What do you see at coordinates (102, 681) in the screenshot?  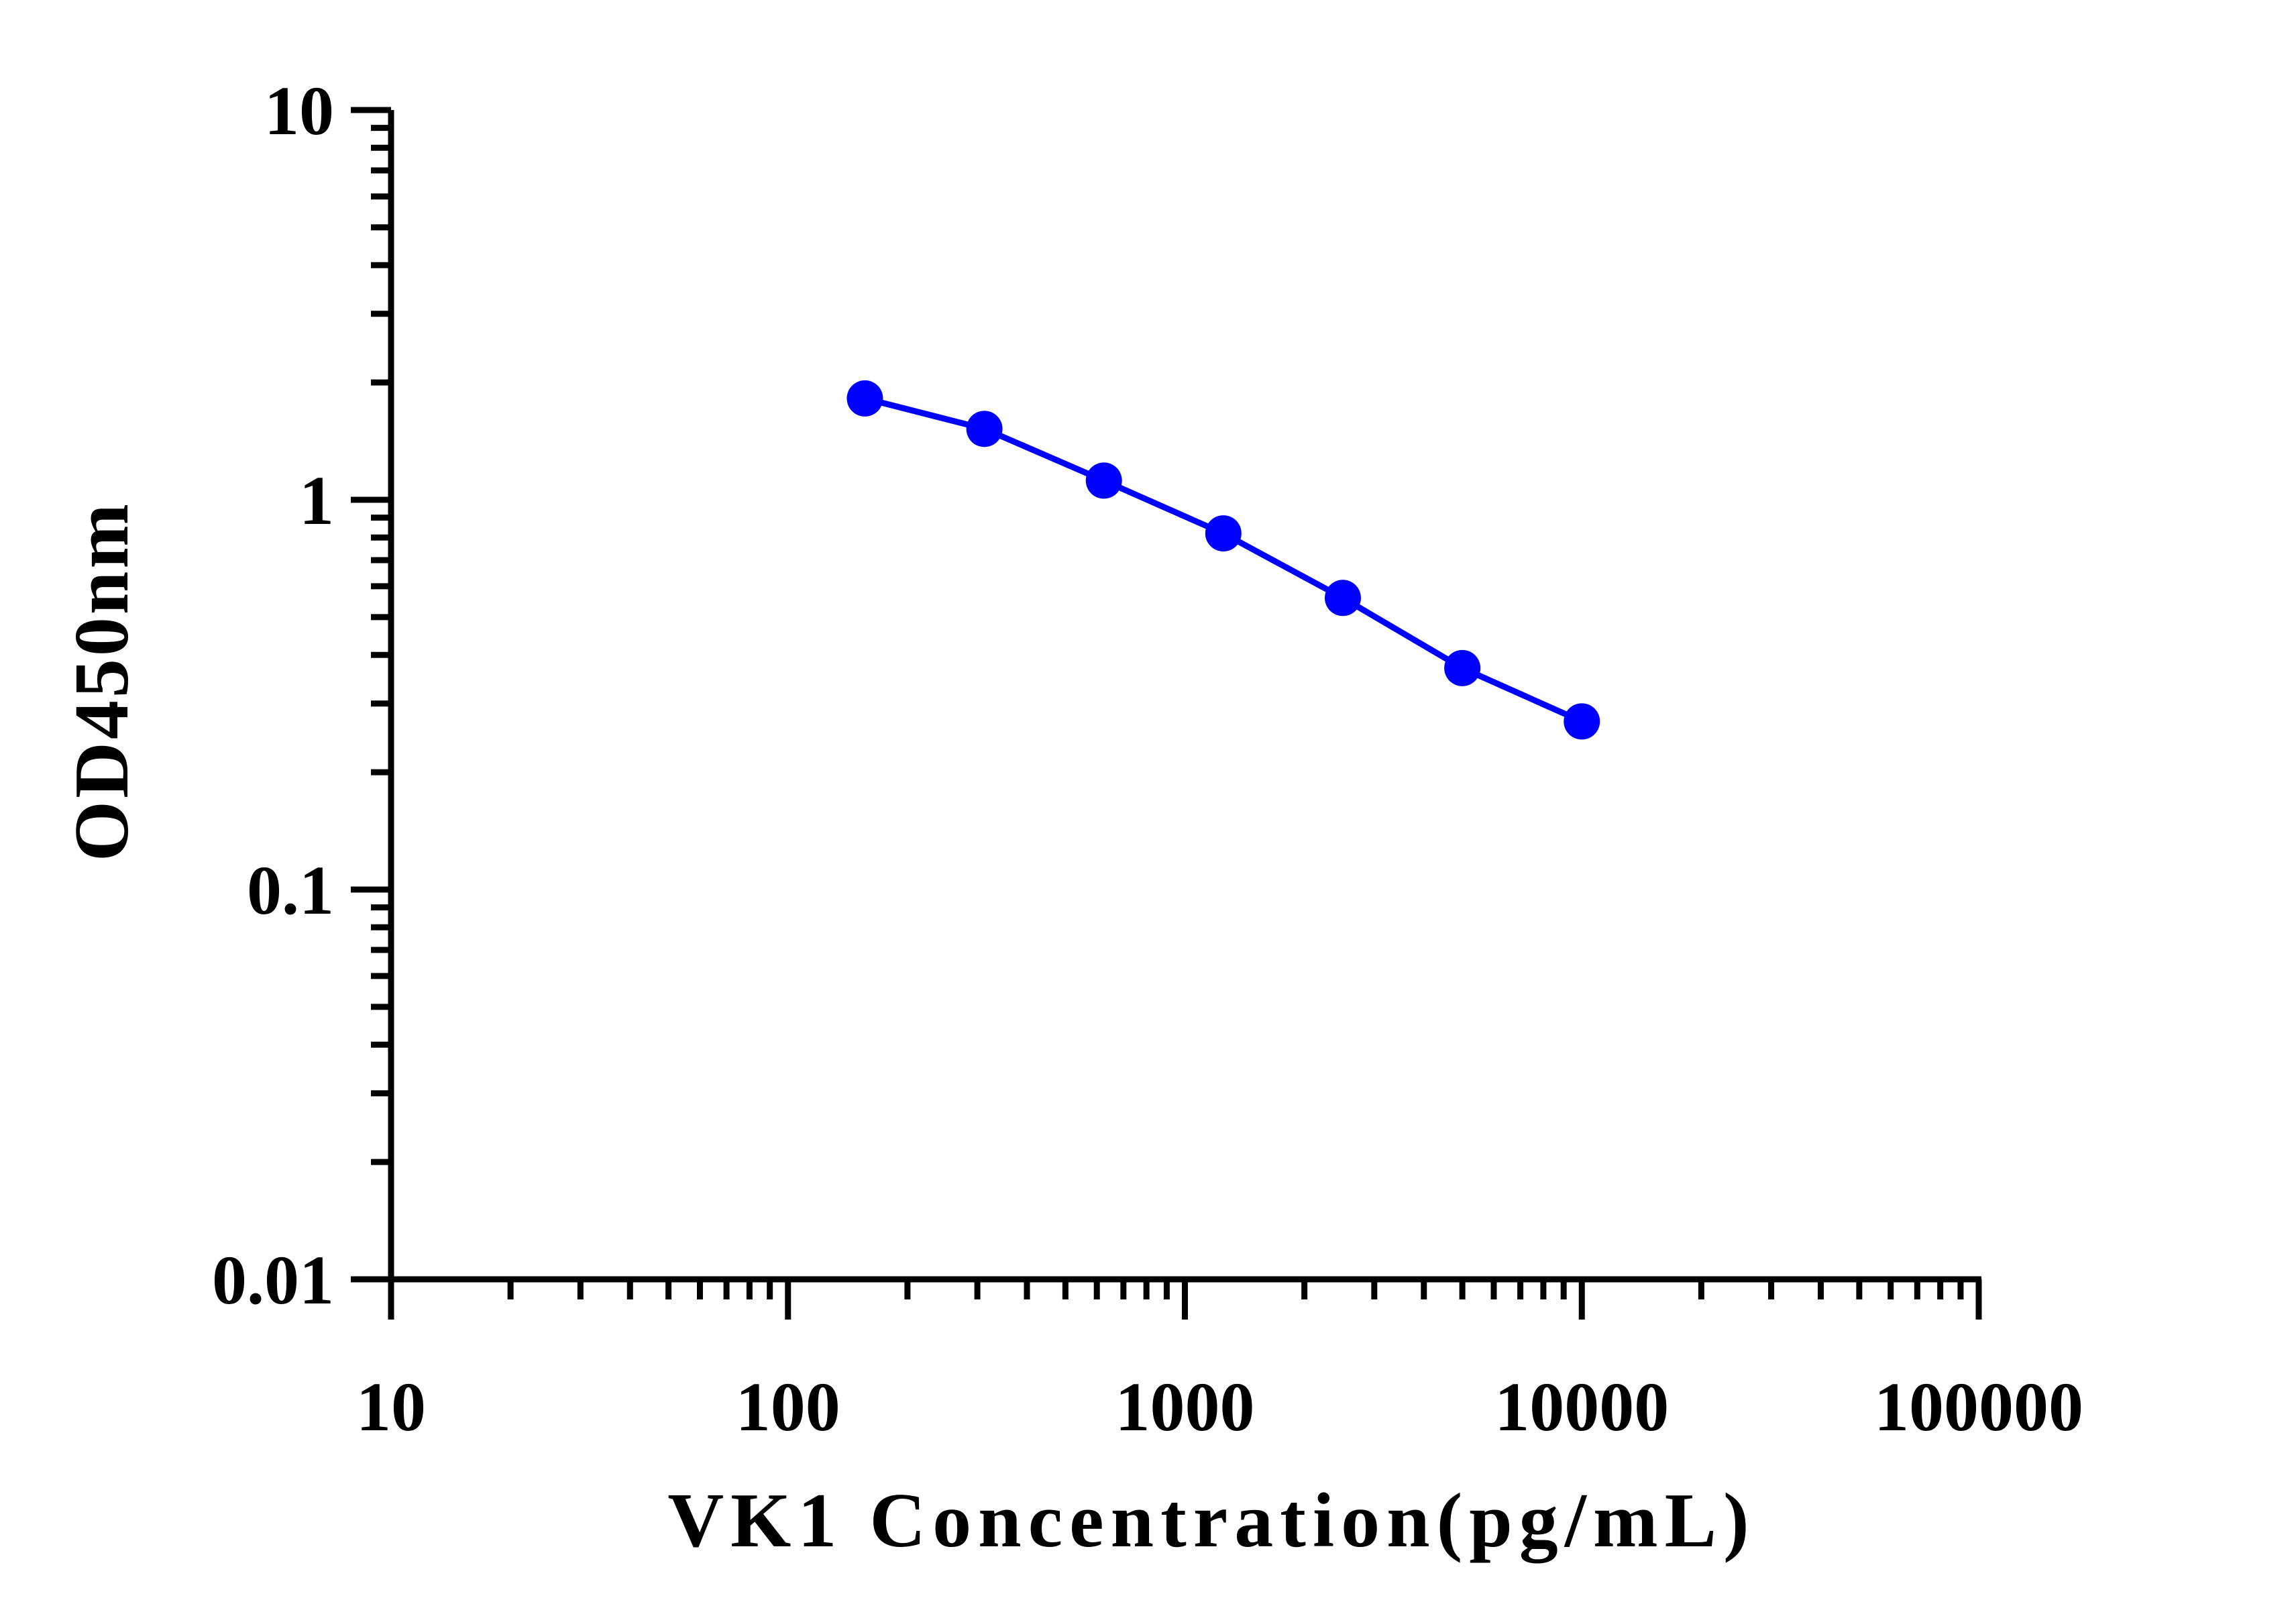 I see `y-axis-title: OD450nm` at bounding box center [102, 681].